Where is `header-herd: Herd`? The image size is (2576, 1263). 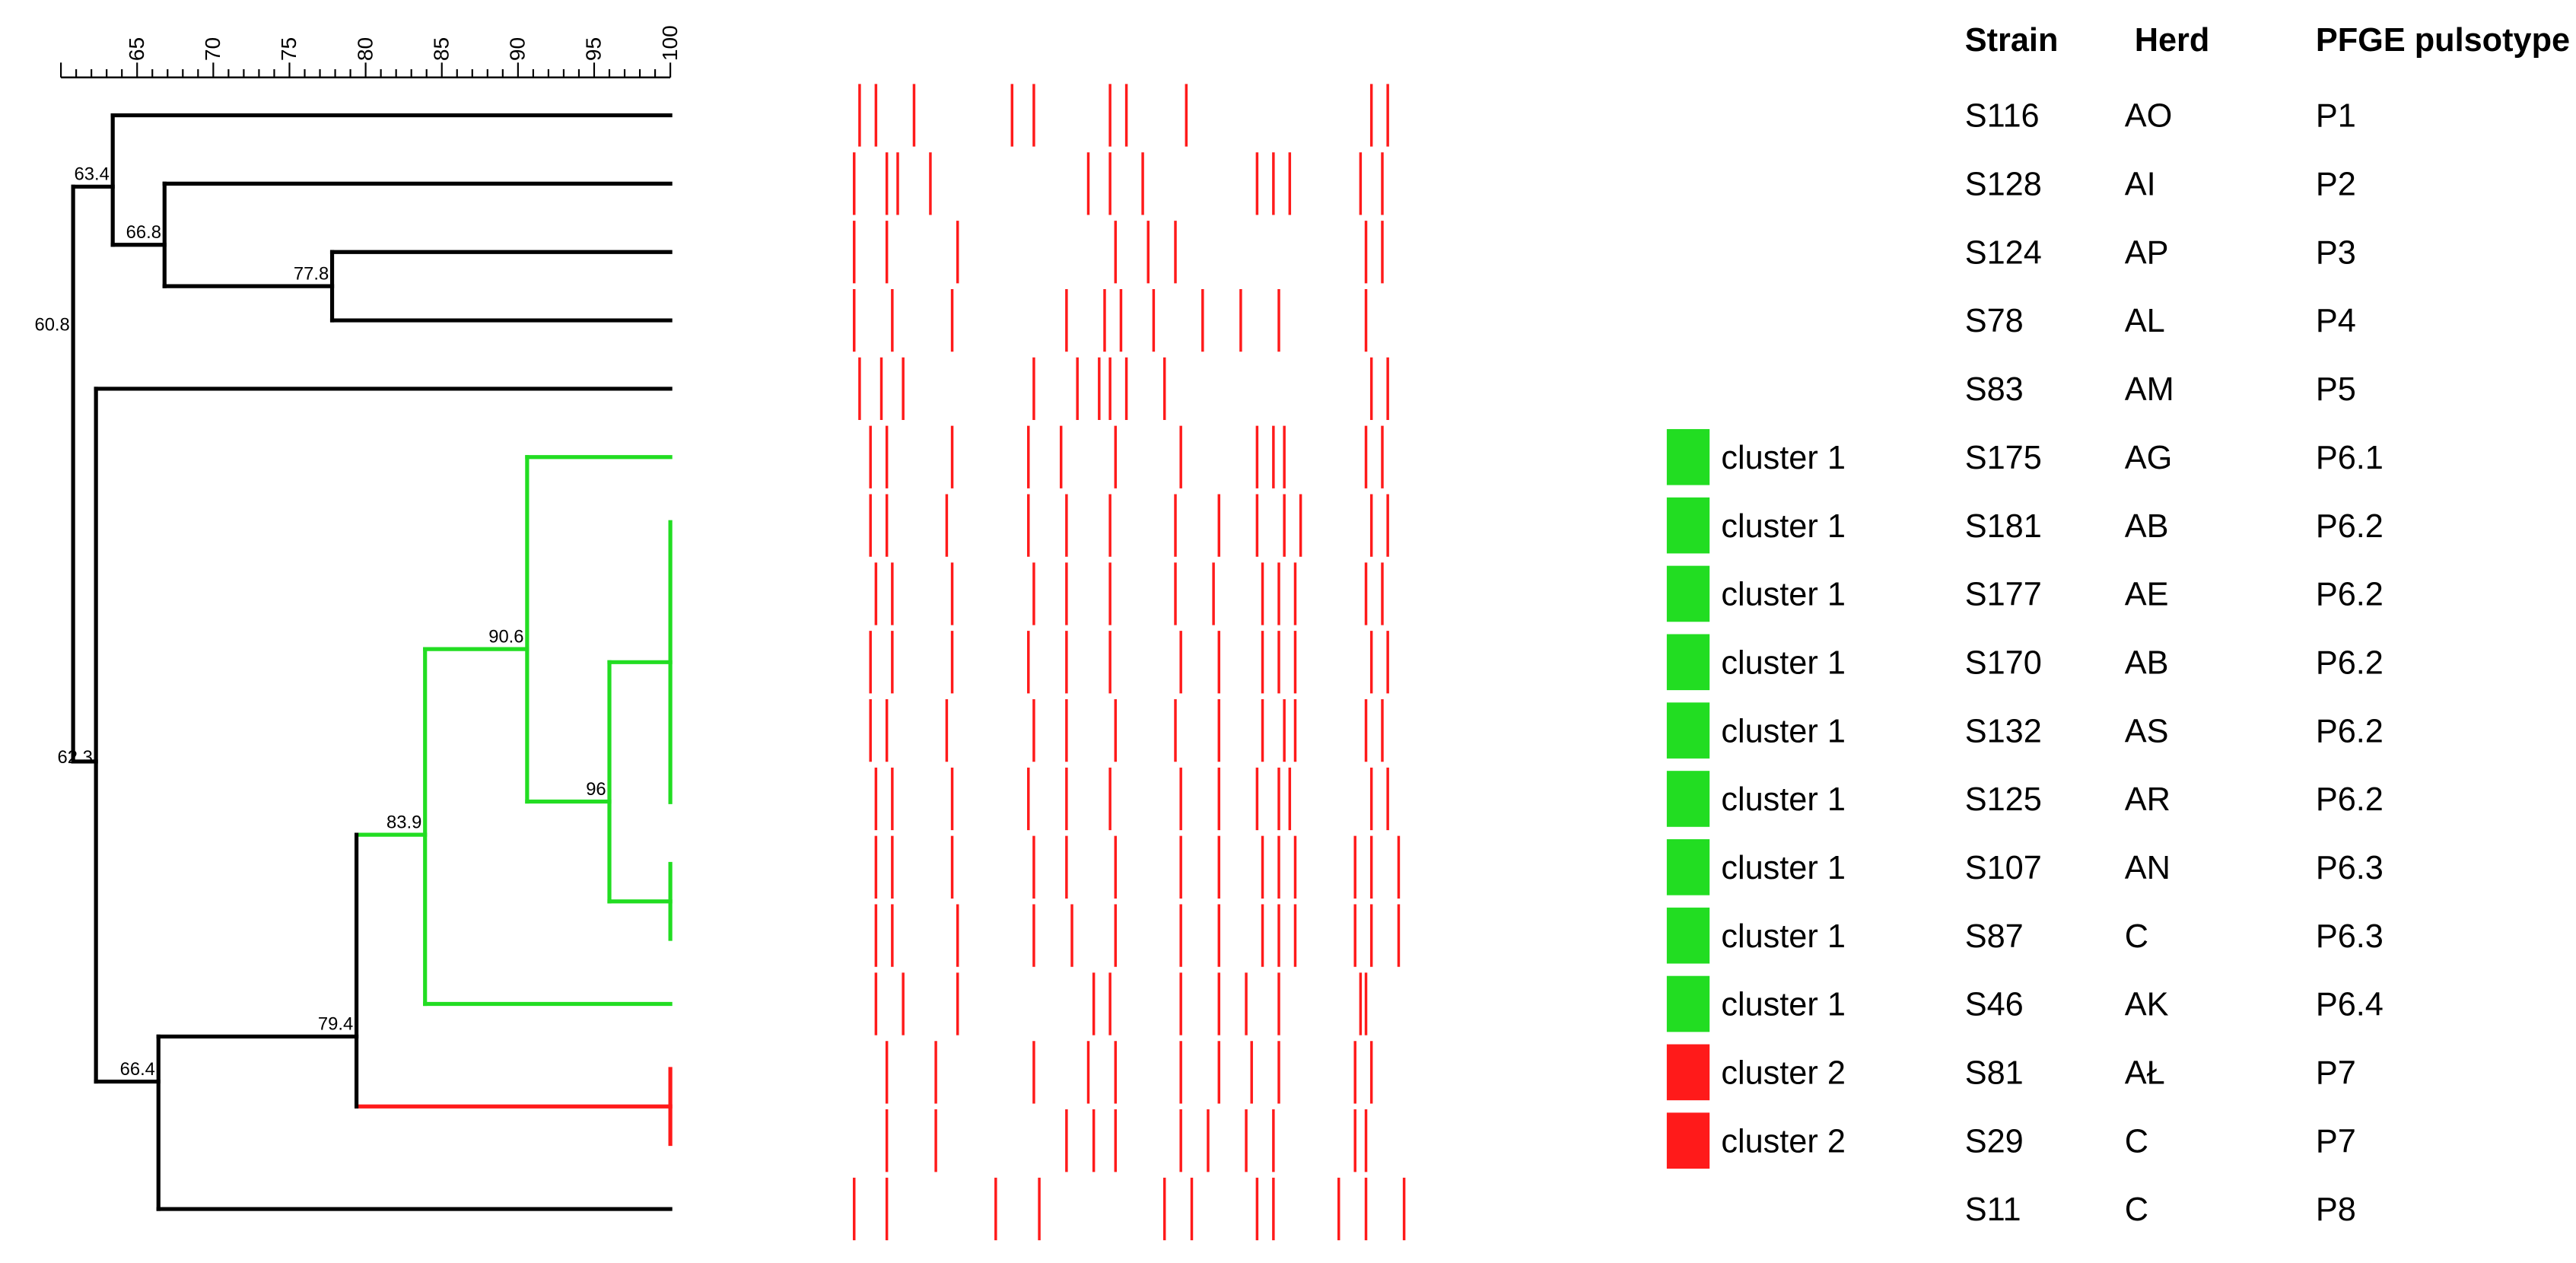 header-herd: Herd is located at coordinates (2172, 40).